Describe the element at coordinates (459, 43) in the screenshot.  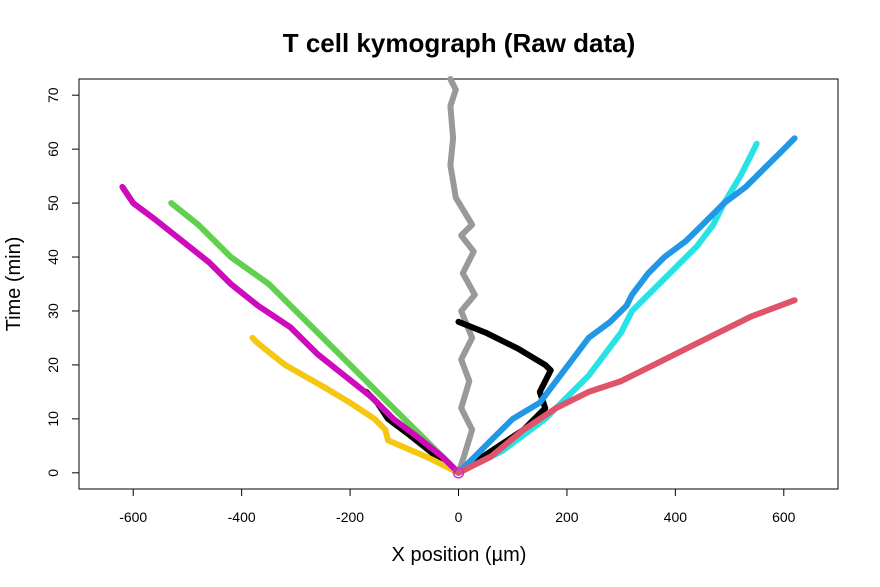
I see `chart-title: T cell kymograph (Raw data)` at that location.